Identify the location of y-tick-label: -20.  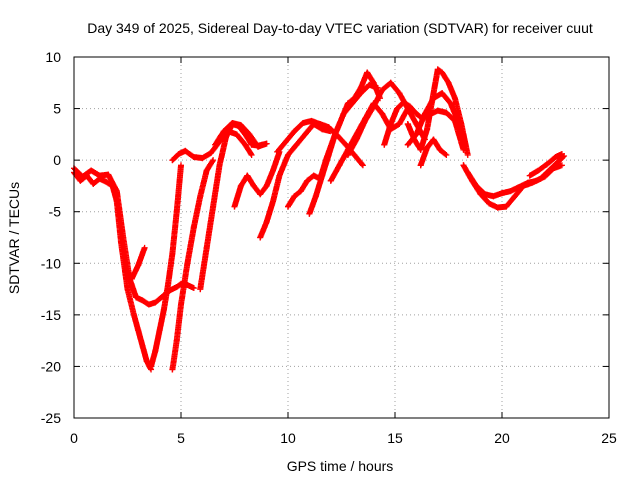
(51, 366).